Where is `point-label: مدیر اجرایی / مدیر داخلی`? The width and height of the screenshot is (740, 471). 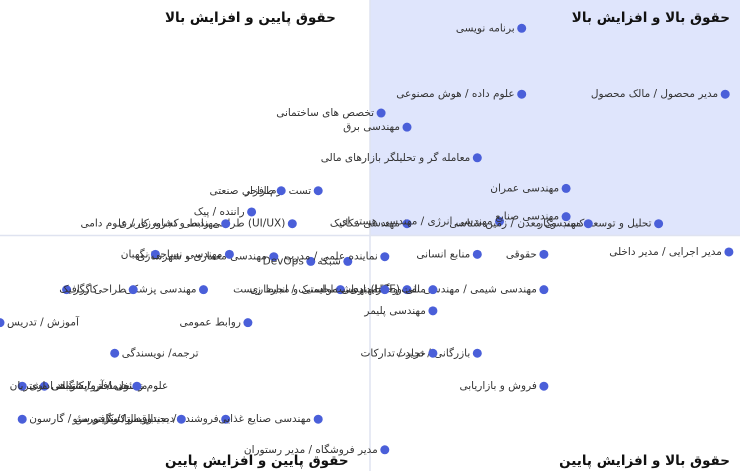 point-label: مدیر اجرایی / مدیر داخلی is located at coordinates (665, 252).